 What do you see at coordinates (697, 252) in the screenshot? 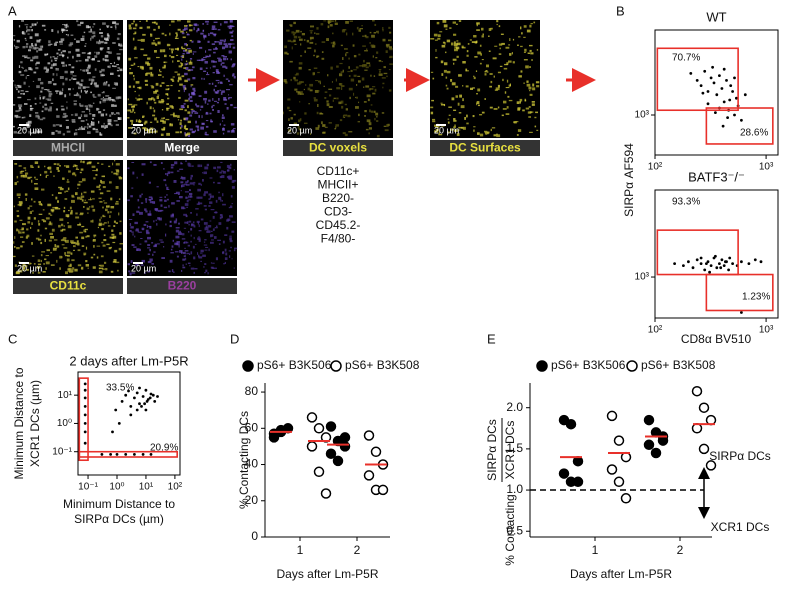
I see `gate` at bounding box center [697, 252].